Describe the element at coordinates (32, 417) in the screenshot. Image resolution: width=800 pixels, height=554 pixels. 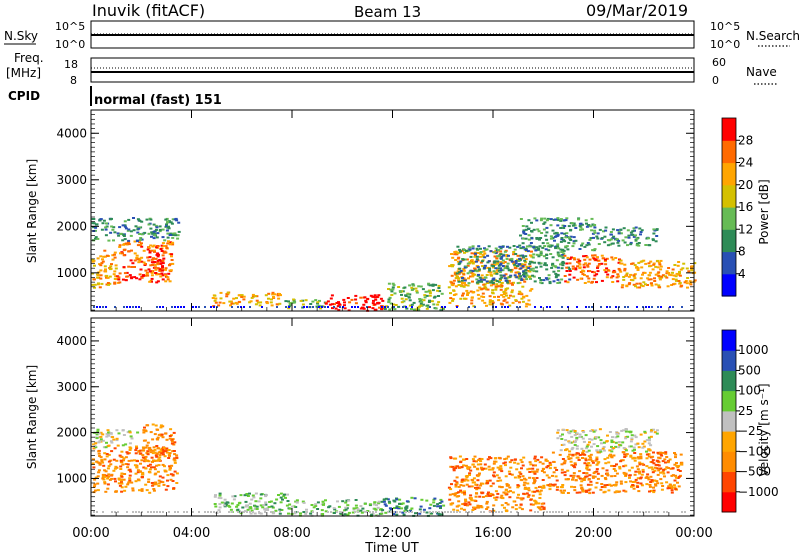
I see `velocity-ylabel: Slant Range [km]` at that location.